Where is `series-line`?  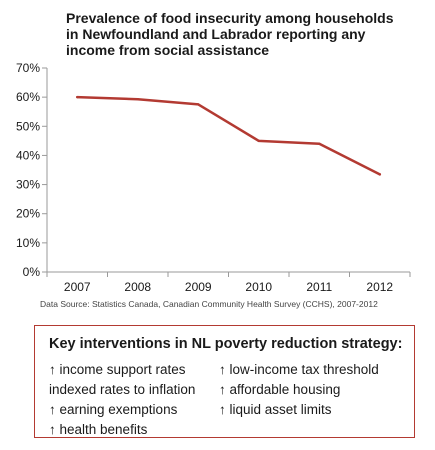 series-line is located at coordinates (229, 135).